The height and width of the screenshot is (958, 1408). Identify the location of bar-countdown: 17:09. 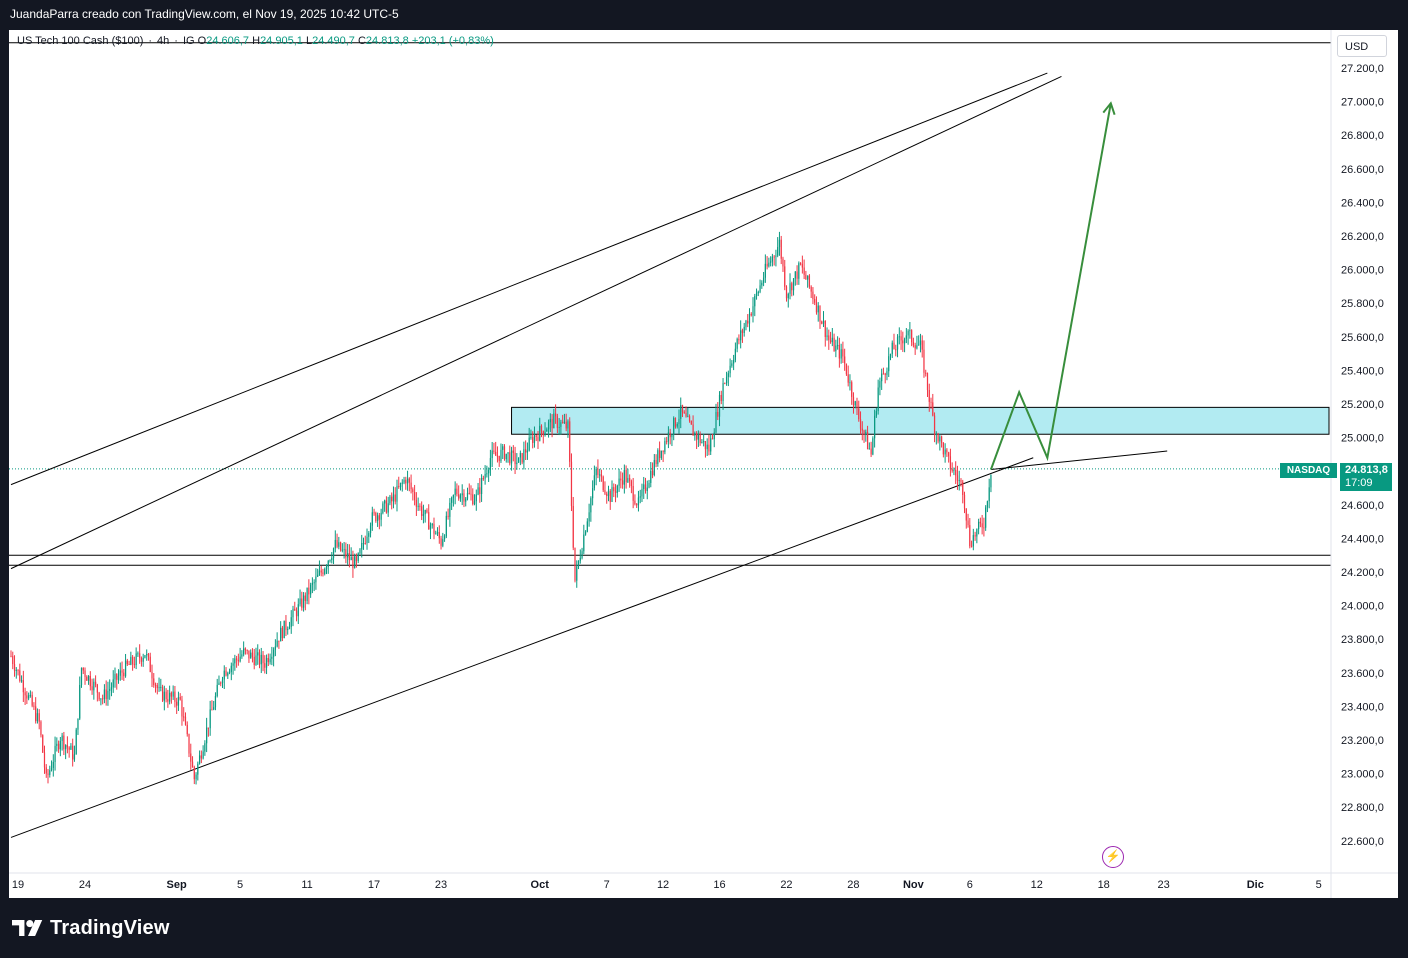
(1359, 483).